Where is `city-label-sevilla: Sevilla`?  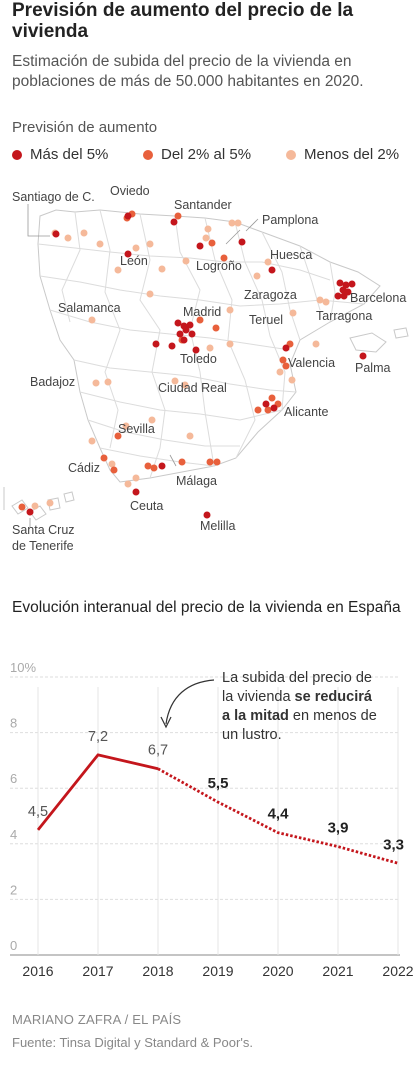 city-label-sevilla: Sevilla is located at coordinates (136, 429).